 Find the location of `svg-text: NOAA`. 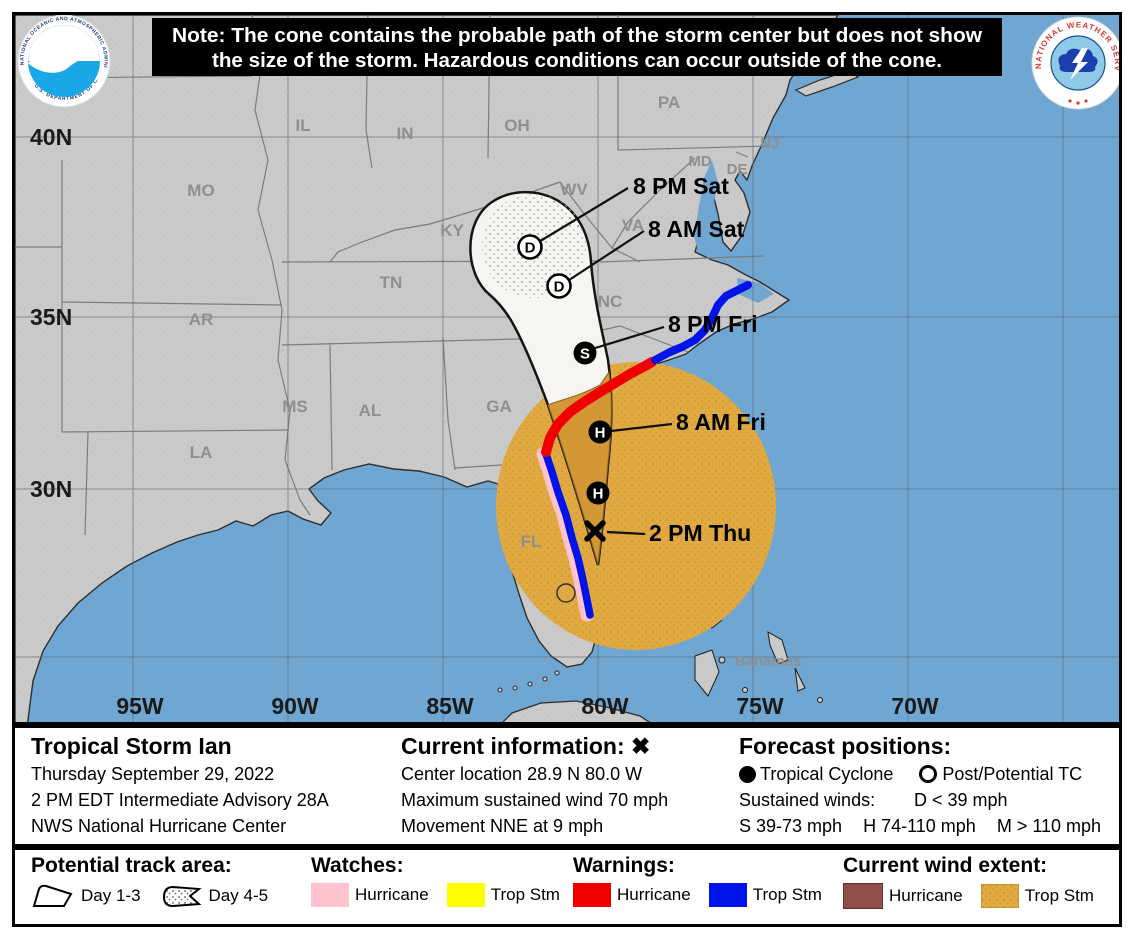

svg-text: NOAA is located at coordinates (64, 43).